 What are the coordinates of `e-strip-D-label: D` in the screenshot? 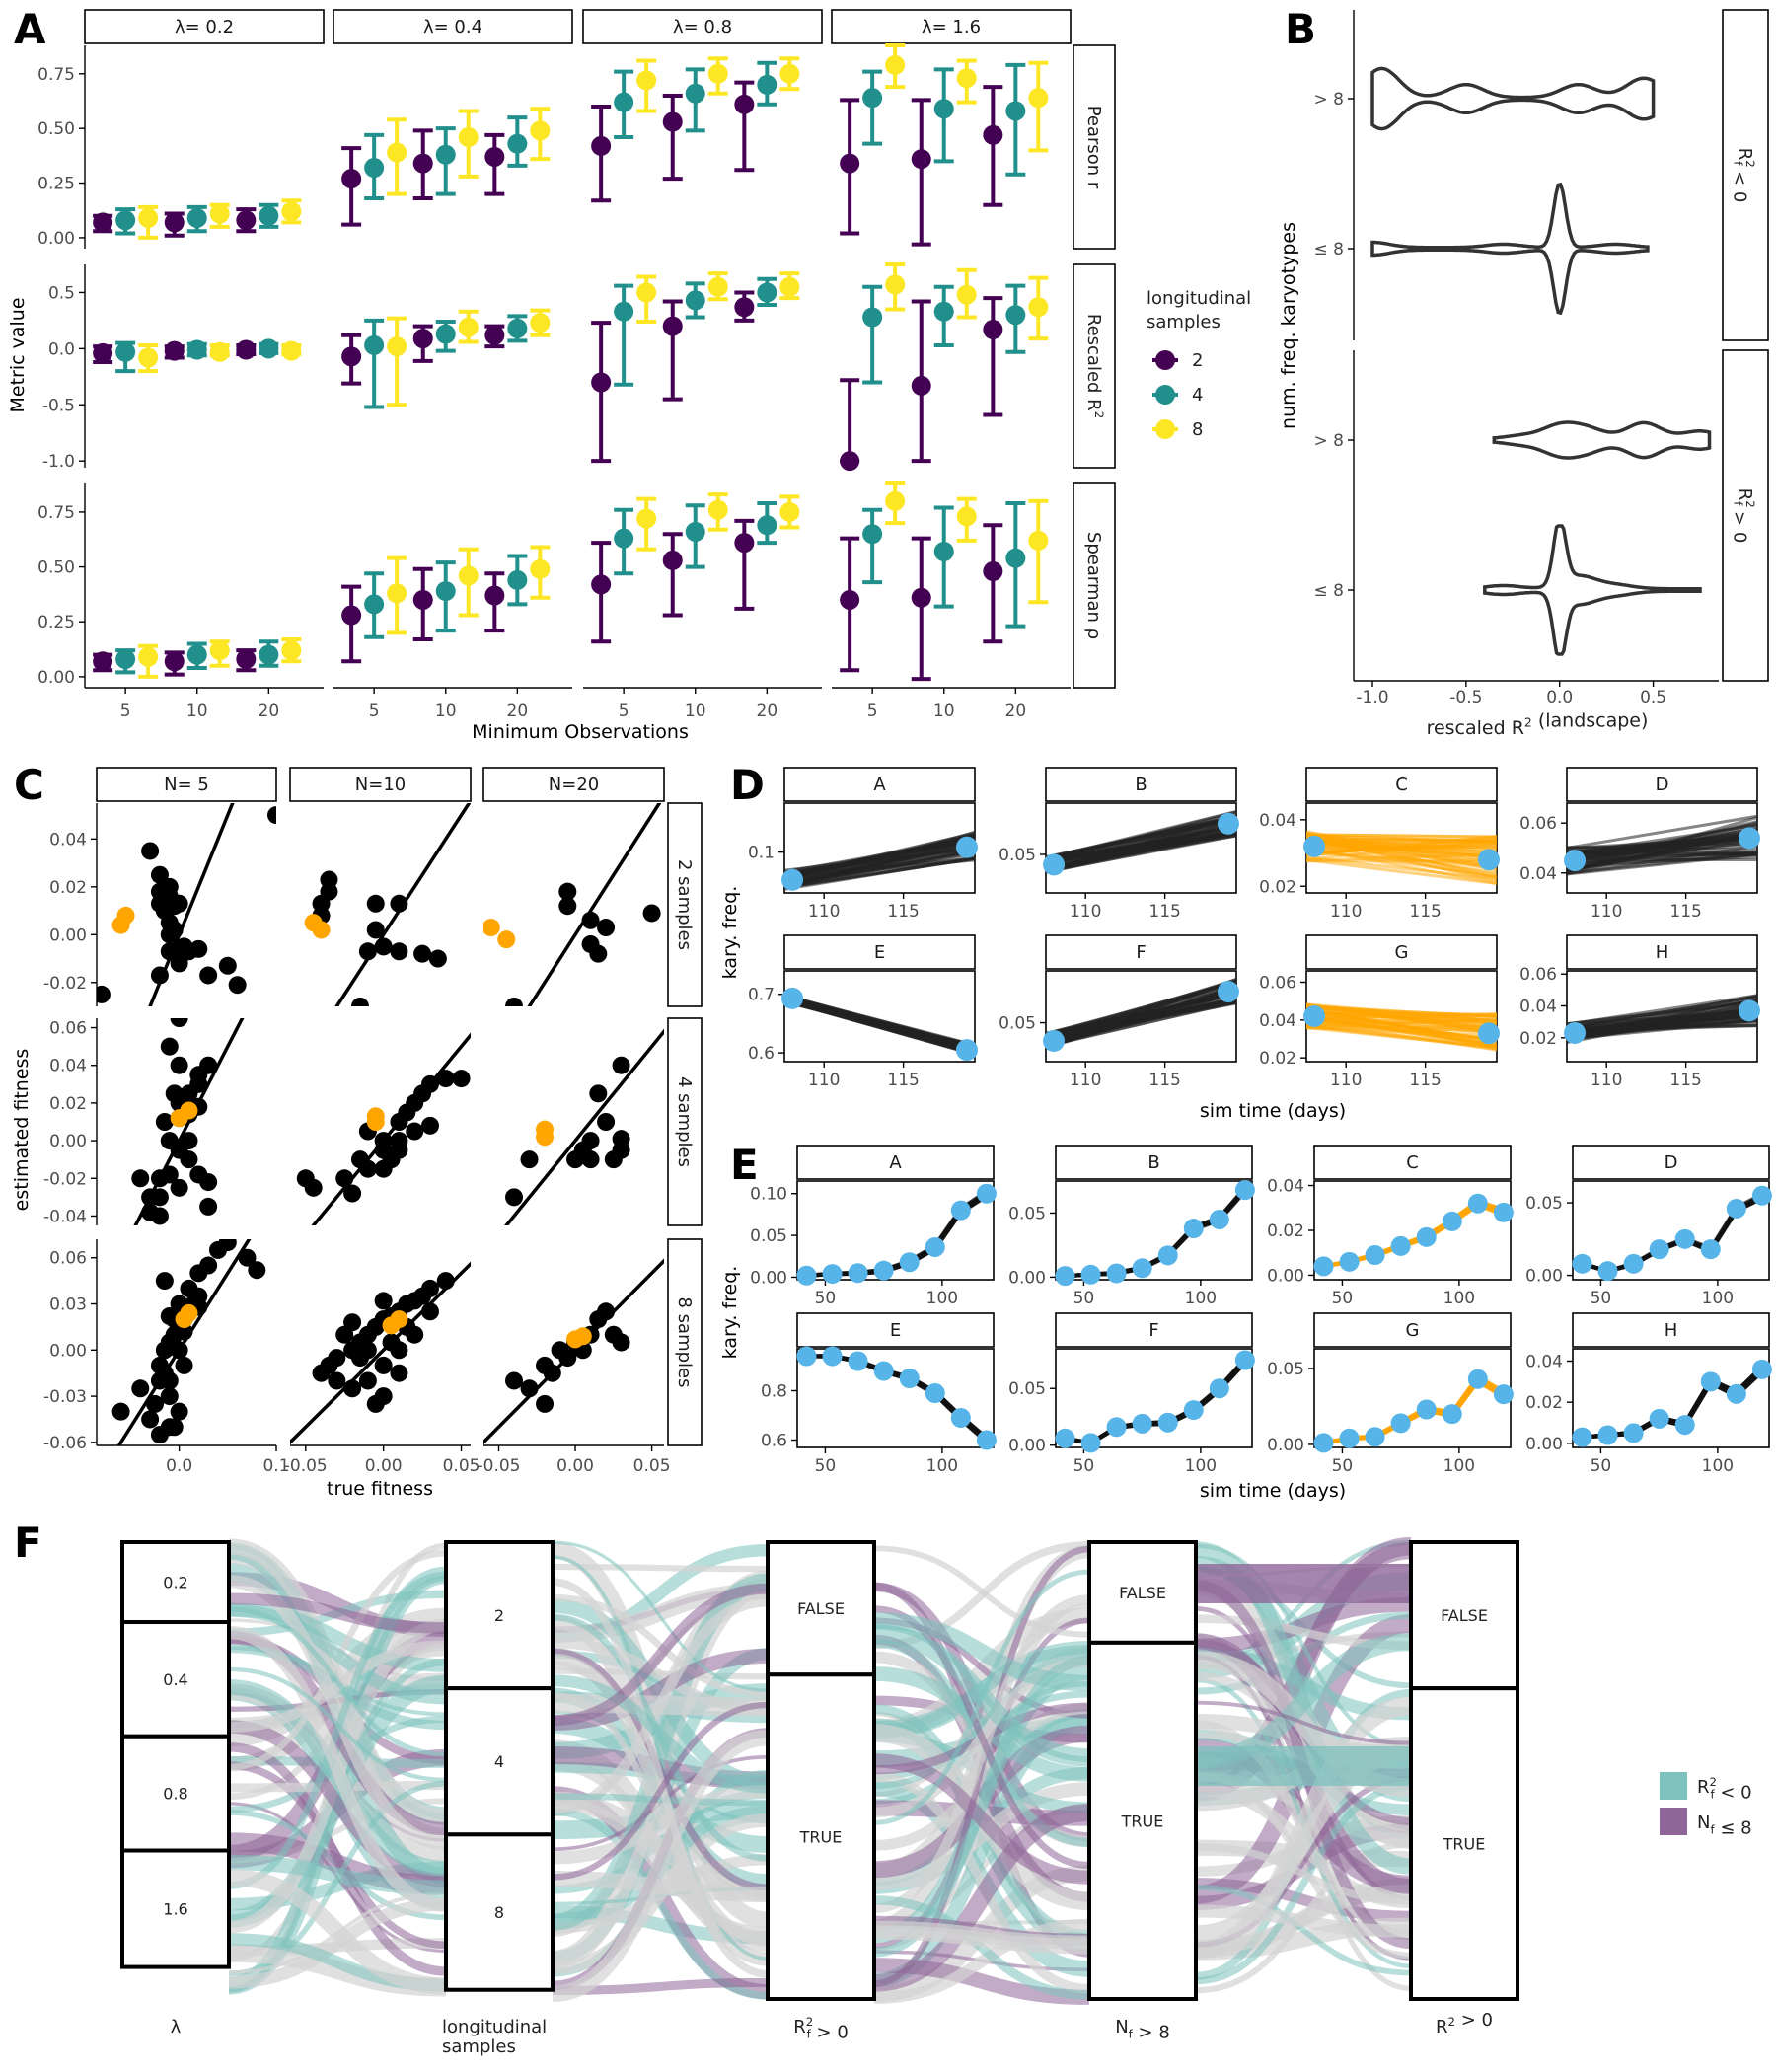 It's located at (1672, 1163).